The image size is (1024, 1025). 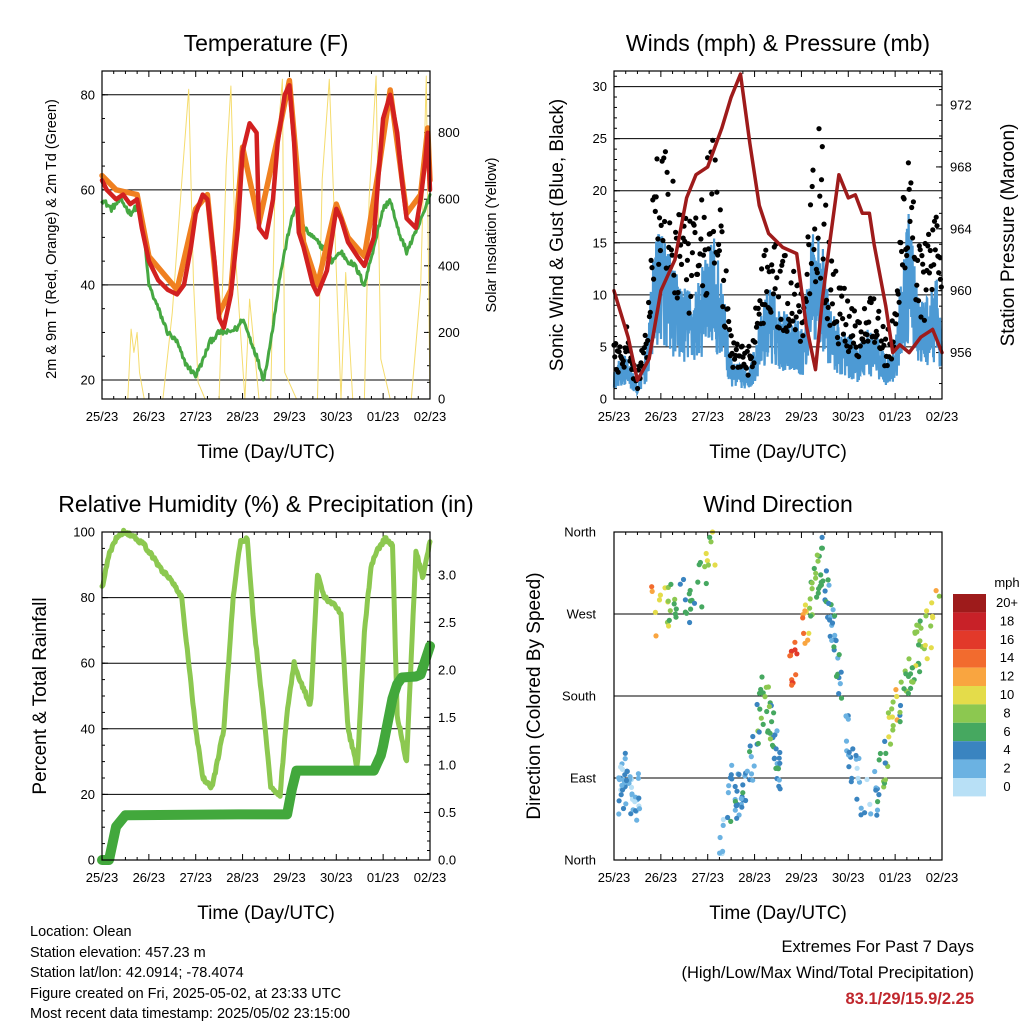 I want to click on x-tick-label: 02/23, so click(x=942, y=416).